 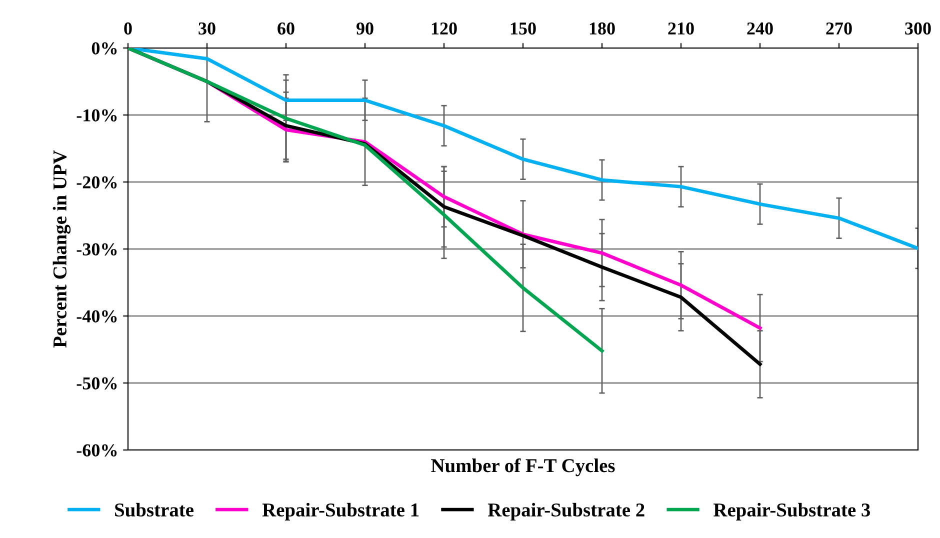 I want to click on x-tick-label: 120, so click(x=444, y=28).